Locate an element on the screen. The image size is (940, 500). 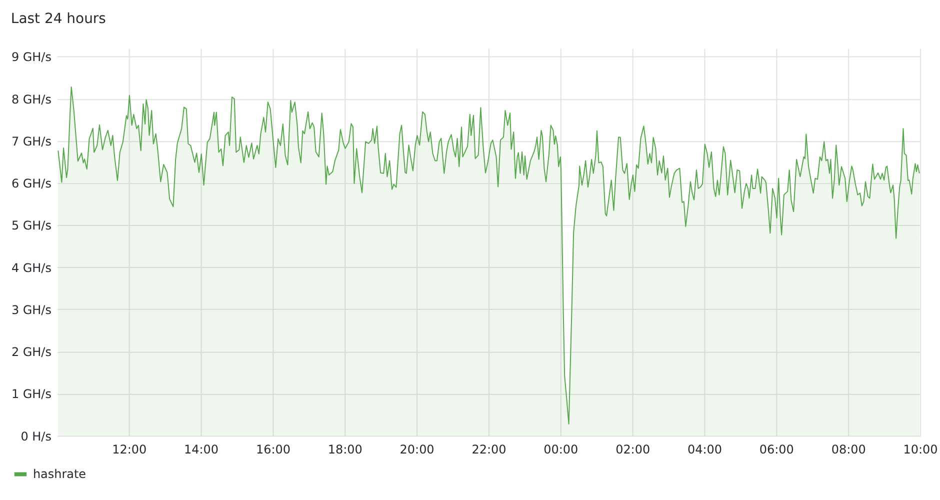
x-tick-label: 22:00 is located at coordinates (489, 449).